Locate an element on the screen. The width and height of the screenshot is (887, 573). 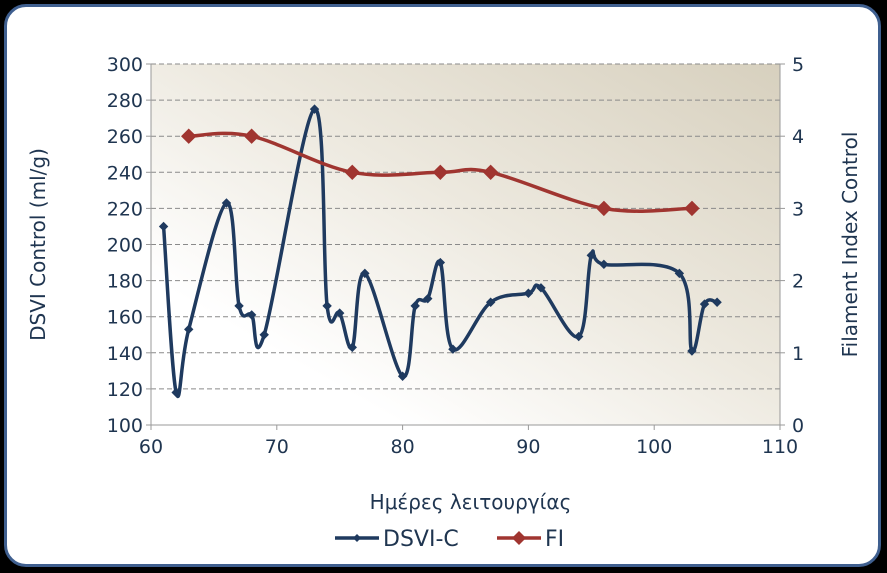
y-tick-label: 300 is located at coordinates (125, 65).